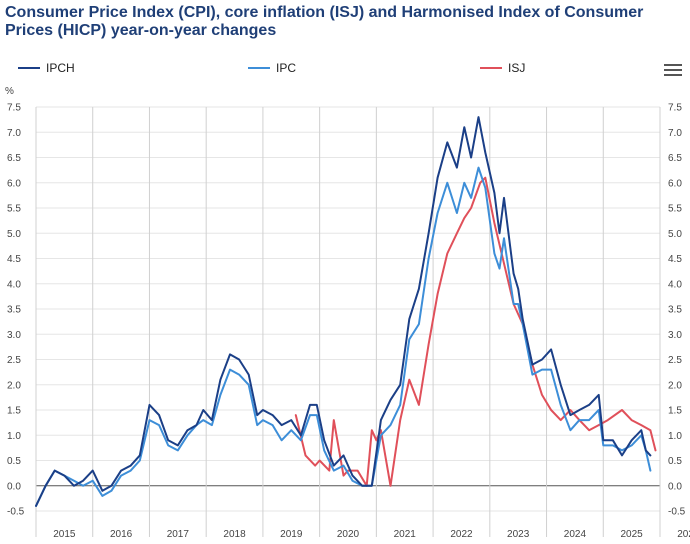 Image resolution: width=690 pixels, height=544 pixels. What do you see at coordinates (14, 436) in the screenshot?
I see `y-tick-label-left: 1.0` at bounding box center [14, 436].